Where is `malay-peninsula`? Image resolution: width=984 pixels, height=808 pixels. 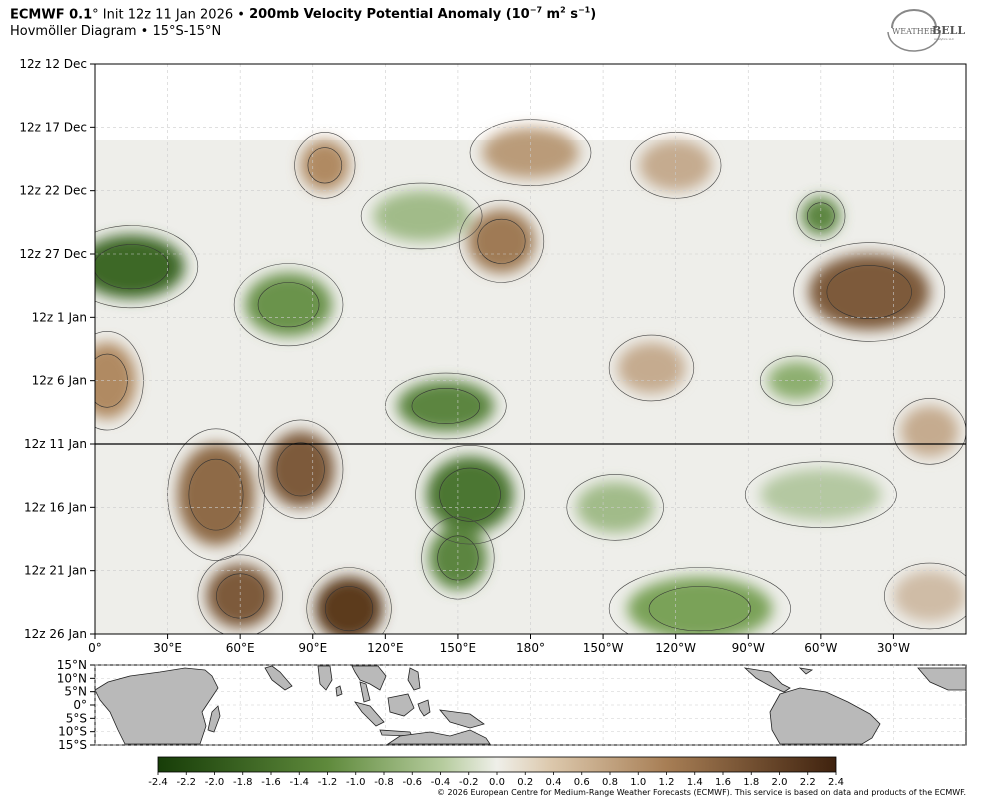 malay-peninsula is located at coordinates (365, 692).